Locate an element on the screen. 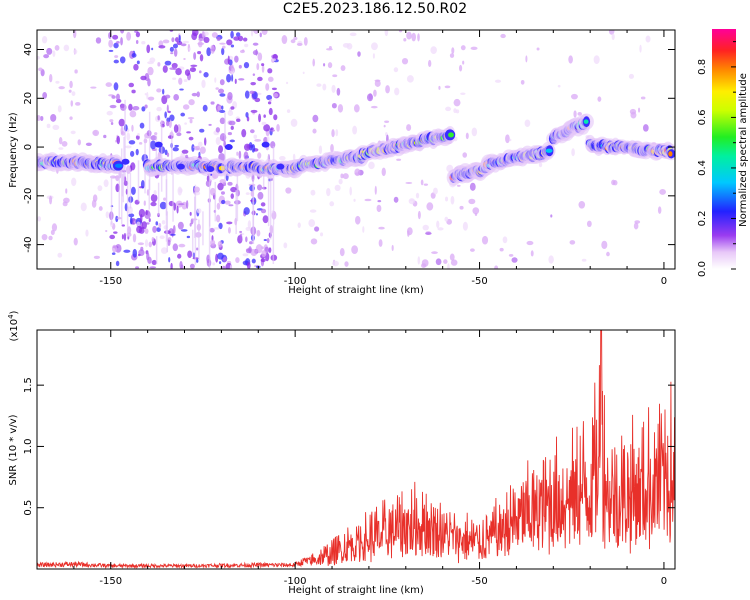 Image resolution: width=750 pixels, height=600 pixels. snr-xtick-label: 0 is located at coordinates (664, 581).